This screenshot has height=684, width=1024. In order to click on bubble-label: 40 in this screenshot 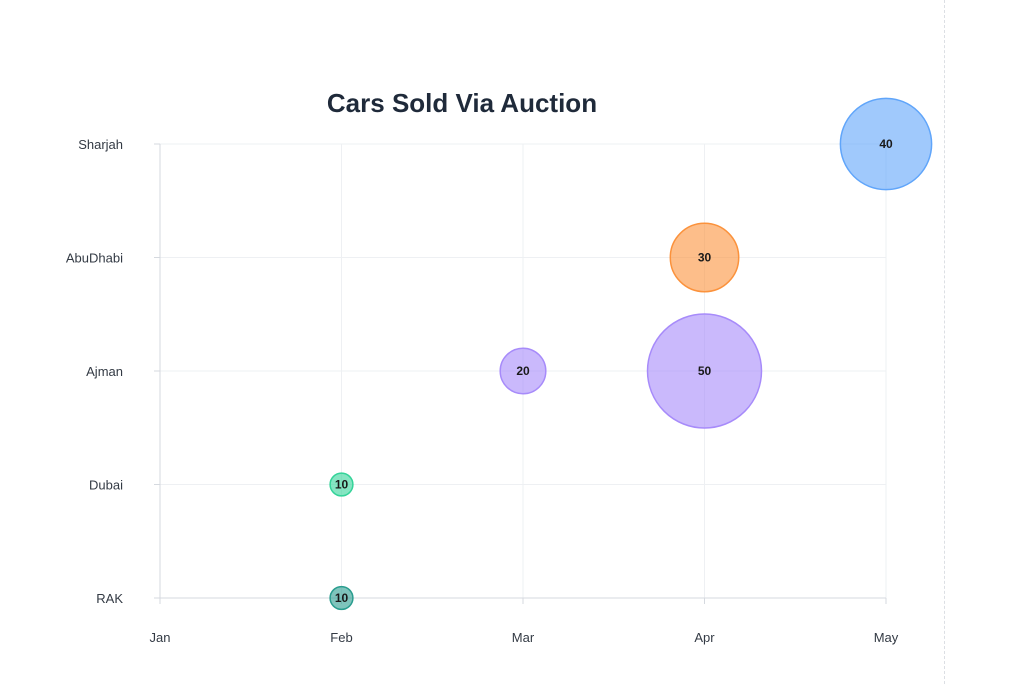, I will do `click(886, 144)`.